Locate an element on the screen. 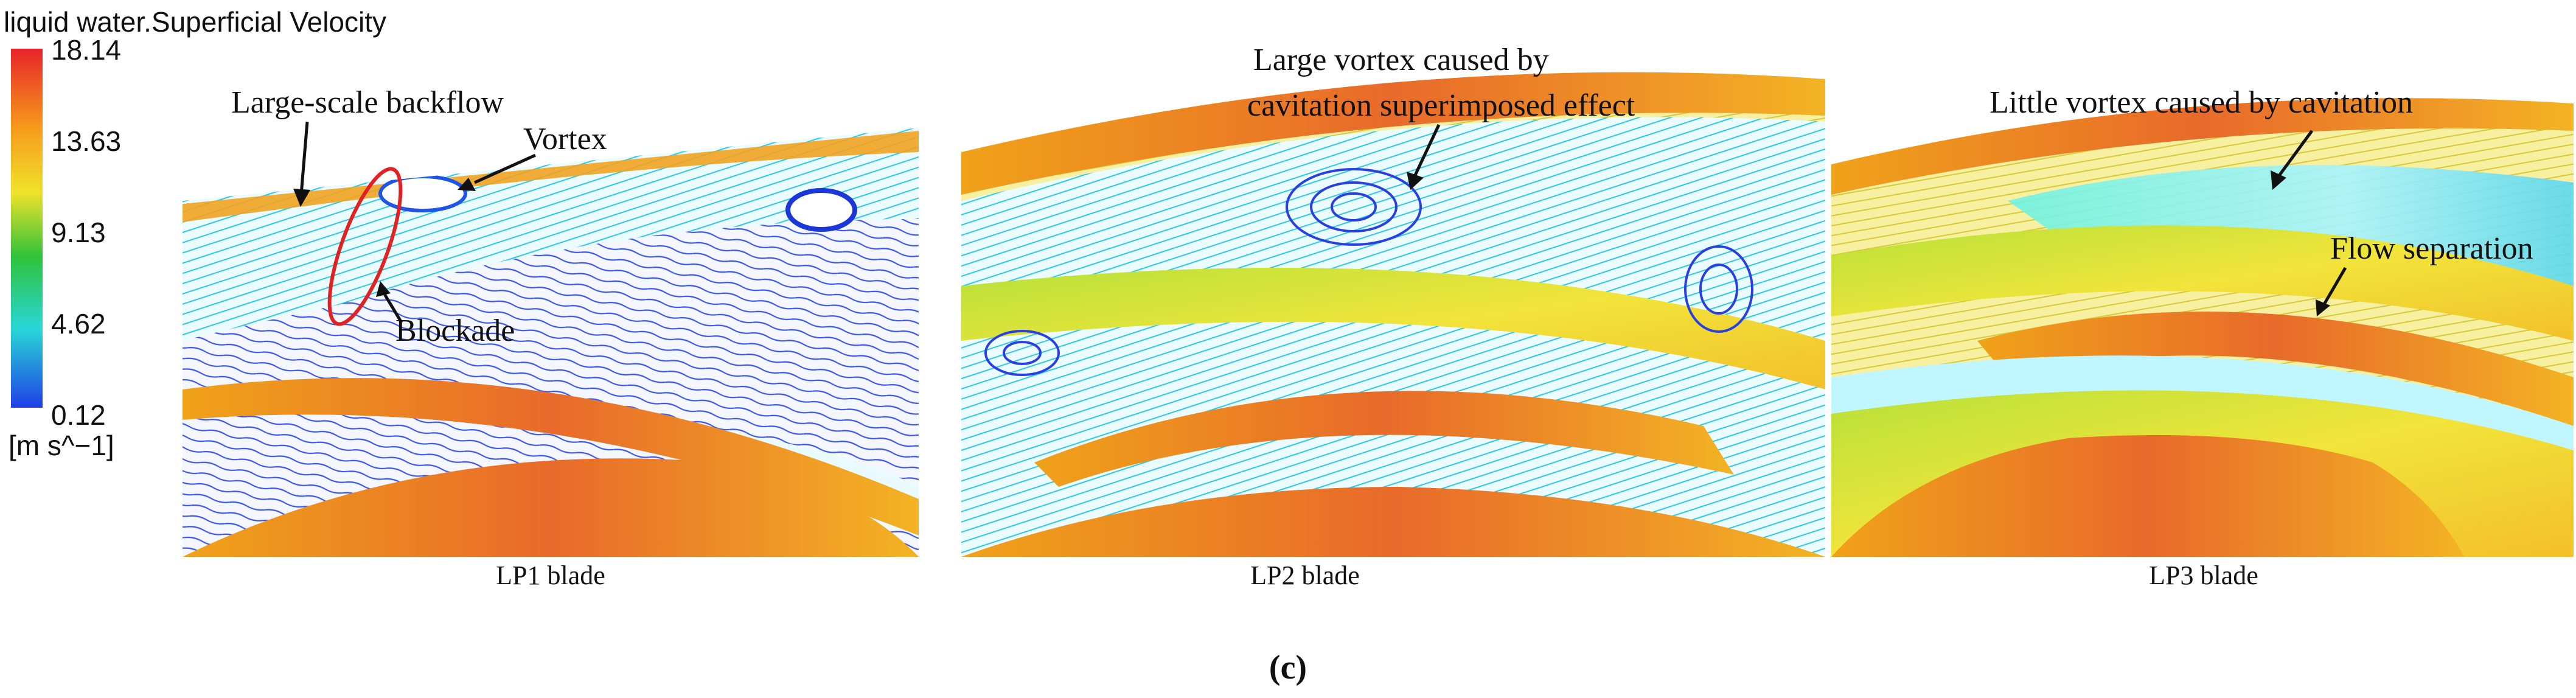 The image size is (2576, 698). lp3-arrowhead-vortex is located at coordinates (2278, 180).